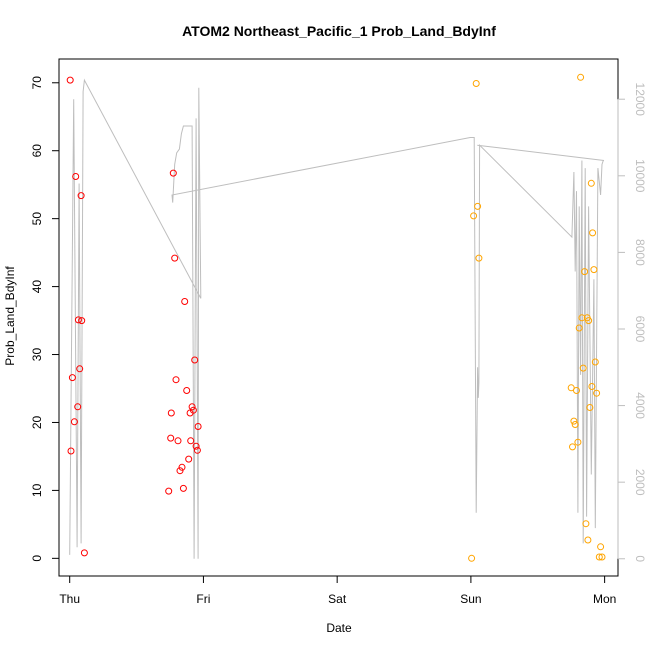 This screenshot has width=650, height=650. What do you see at coordinates (203, 599) in the screenshot?
I see `x-tick-label: Fri` at bounding box center [203, 599].